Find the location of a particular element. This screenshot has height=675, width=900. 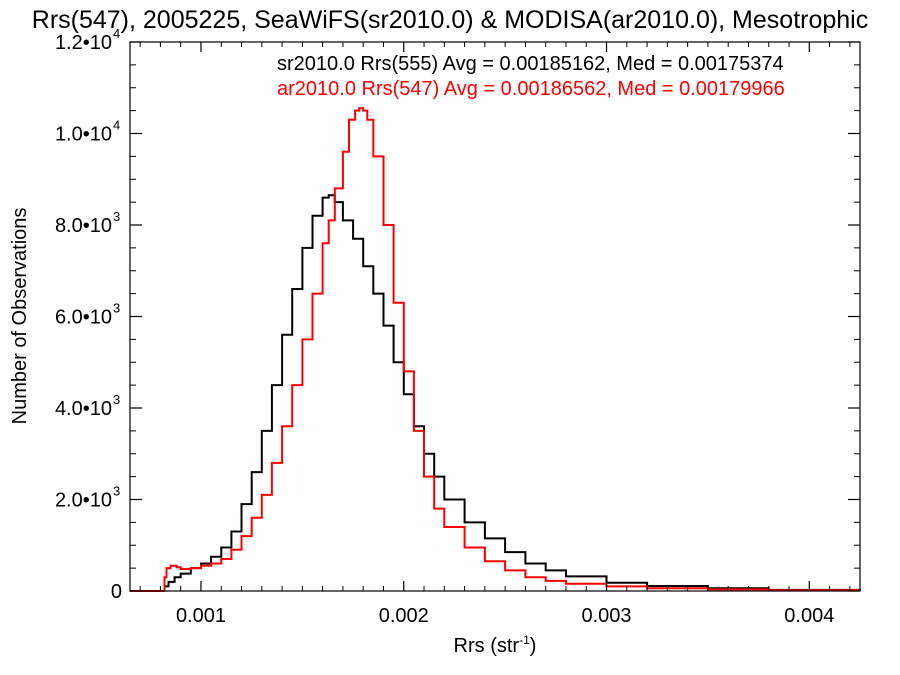

y-tick-mantissa: 6.0•10 is located at coordinates (83, 318).